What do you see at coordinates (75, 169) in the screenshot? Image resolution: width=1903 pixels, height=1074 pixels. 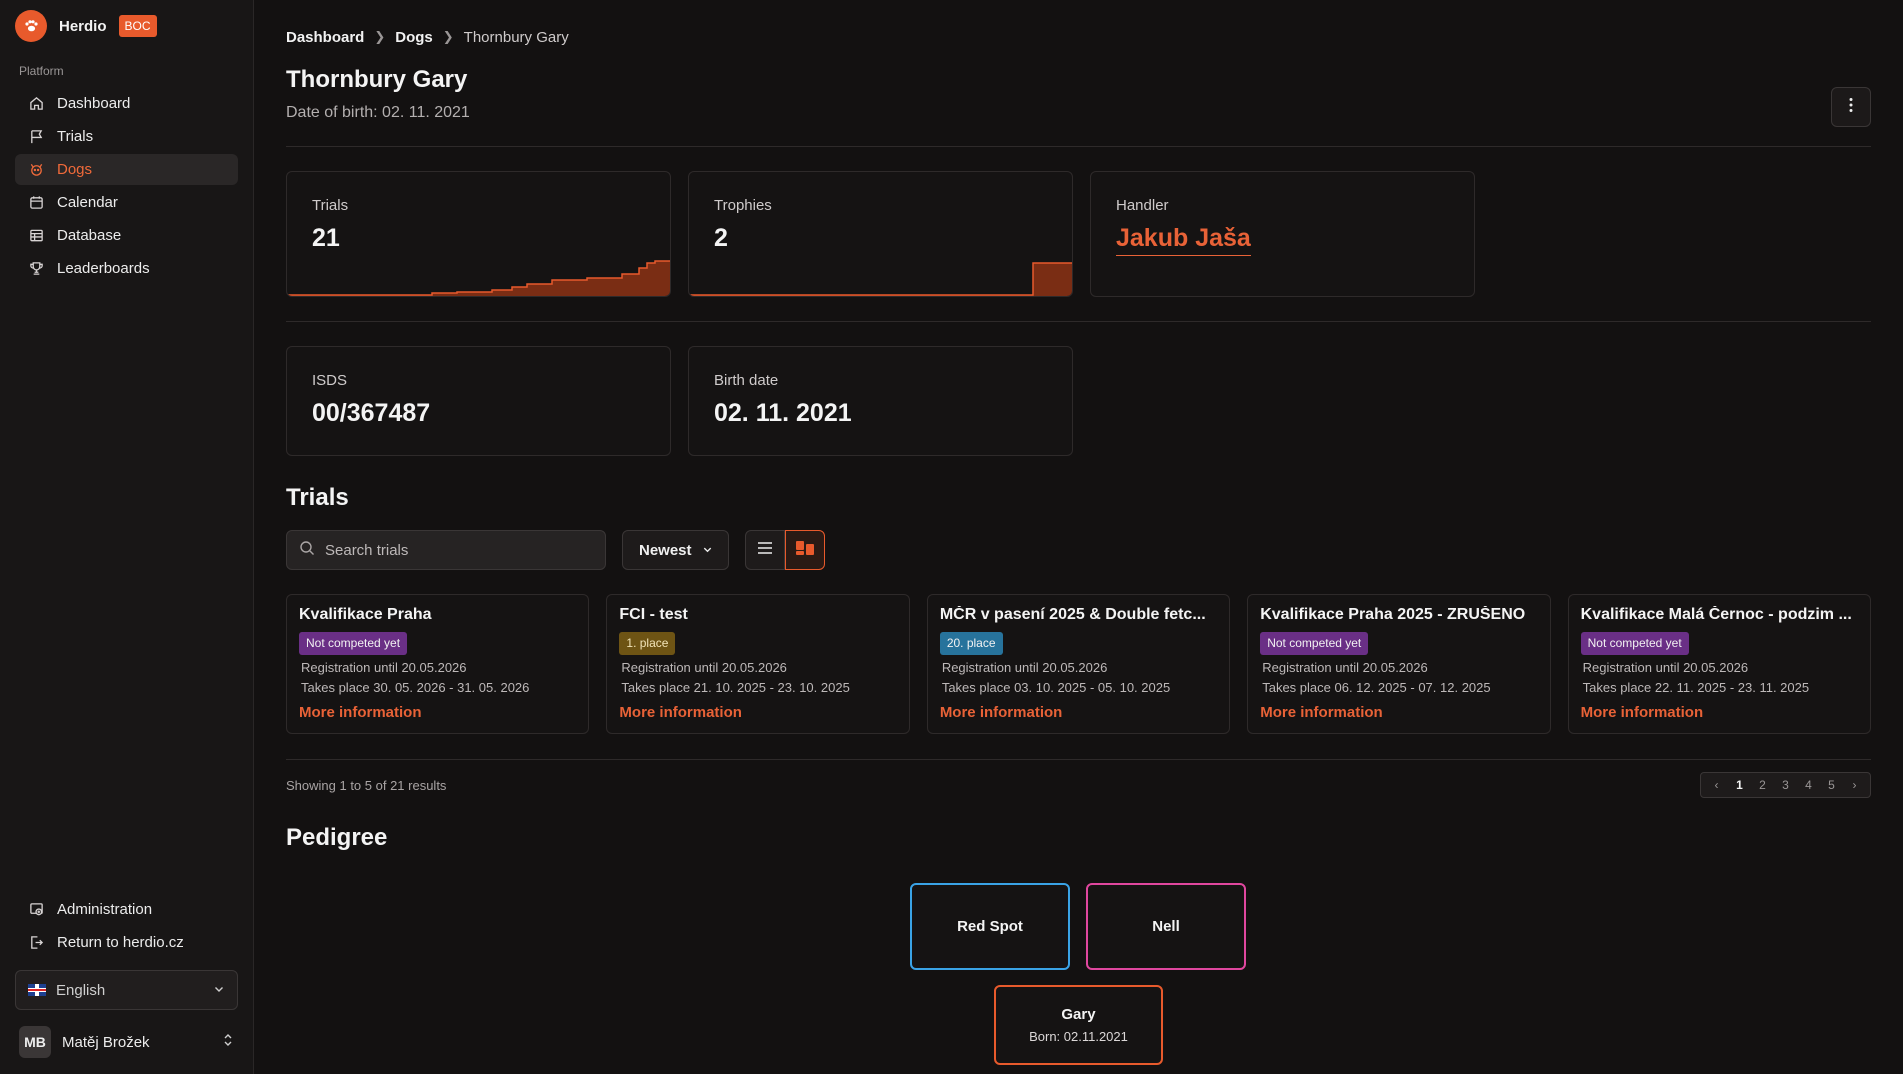 I see `sidebar-item-label: Dogs` at bounding box center [75, 169].